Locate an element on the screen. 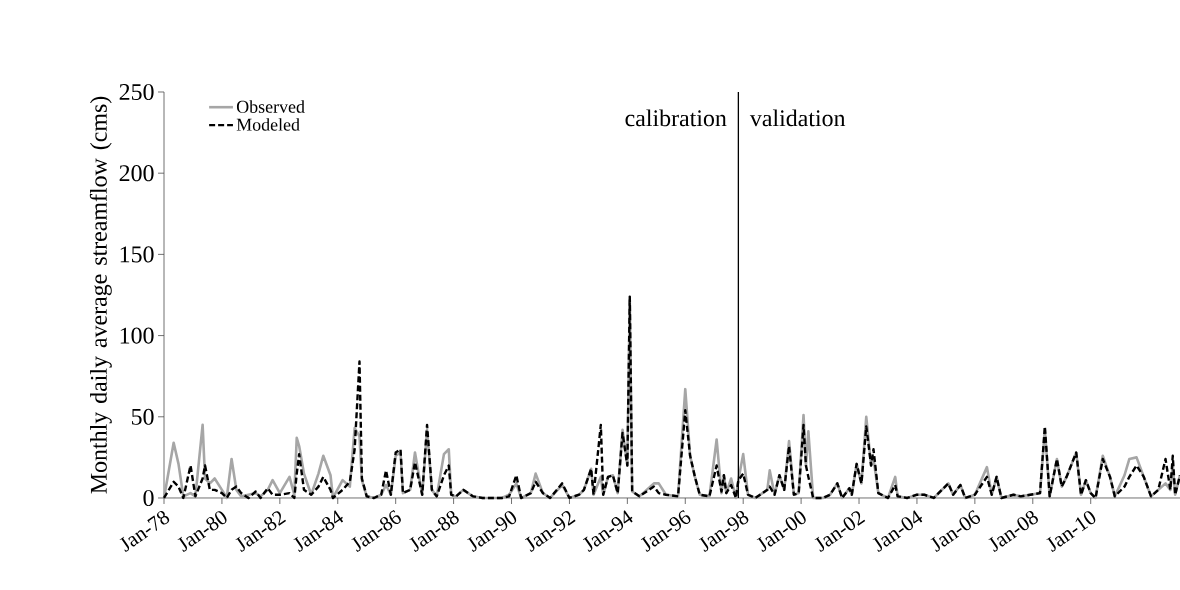 The image size is (1180, 590). y-tick-label: 100 is located at coordinates (137, 335).